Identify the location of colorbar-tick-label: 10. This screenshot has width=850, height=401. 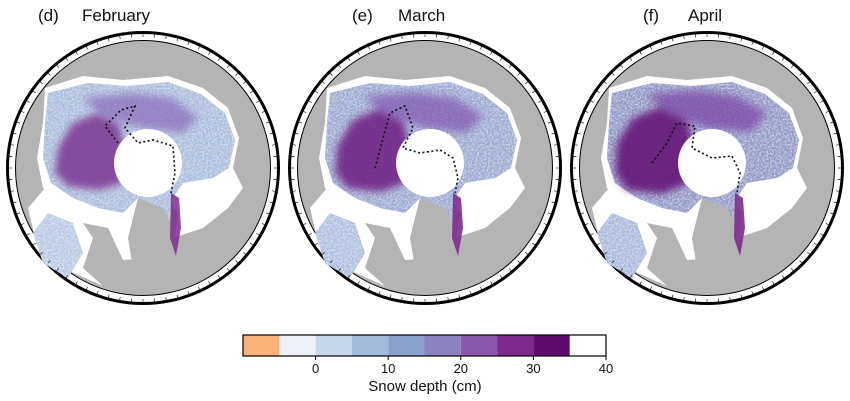
(388, 368).